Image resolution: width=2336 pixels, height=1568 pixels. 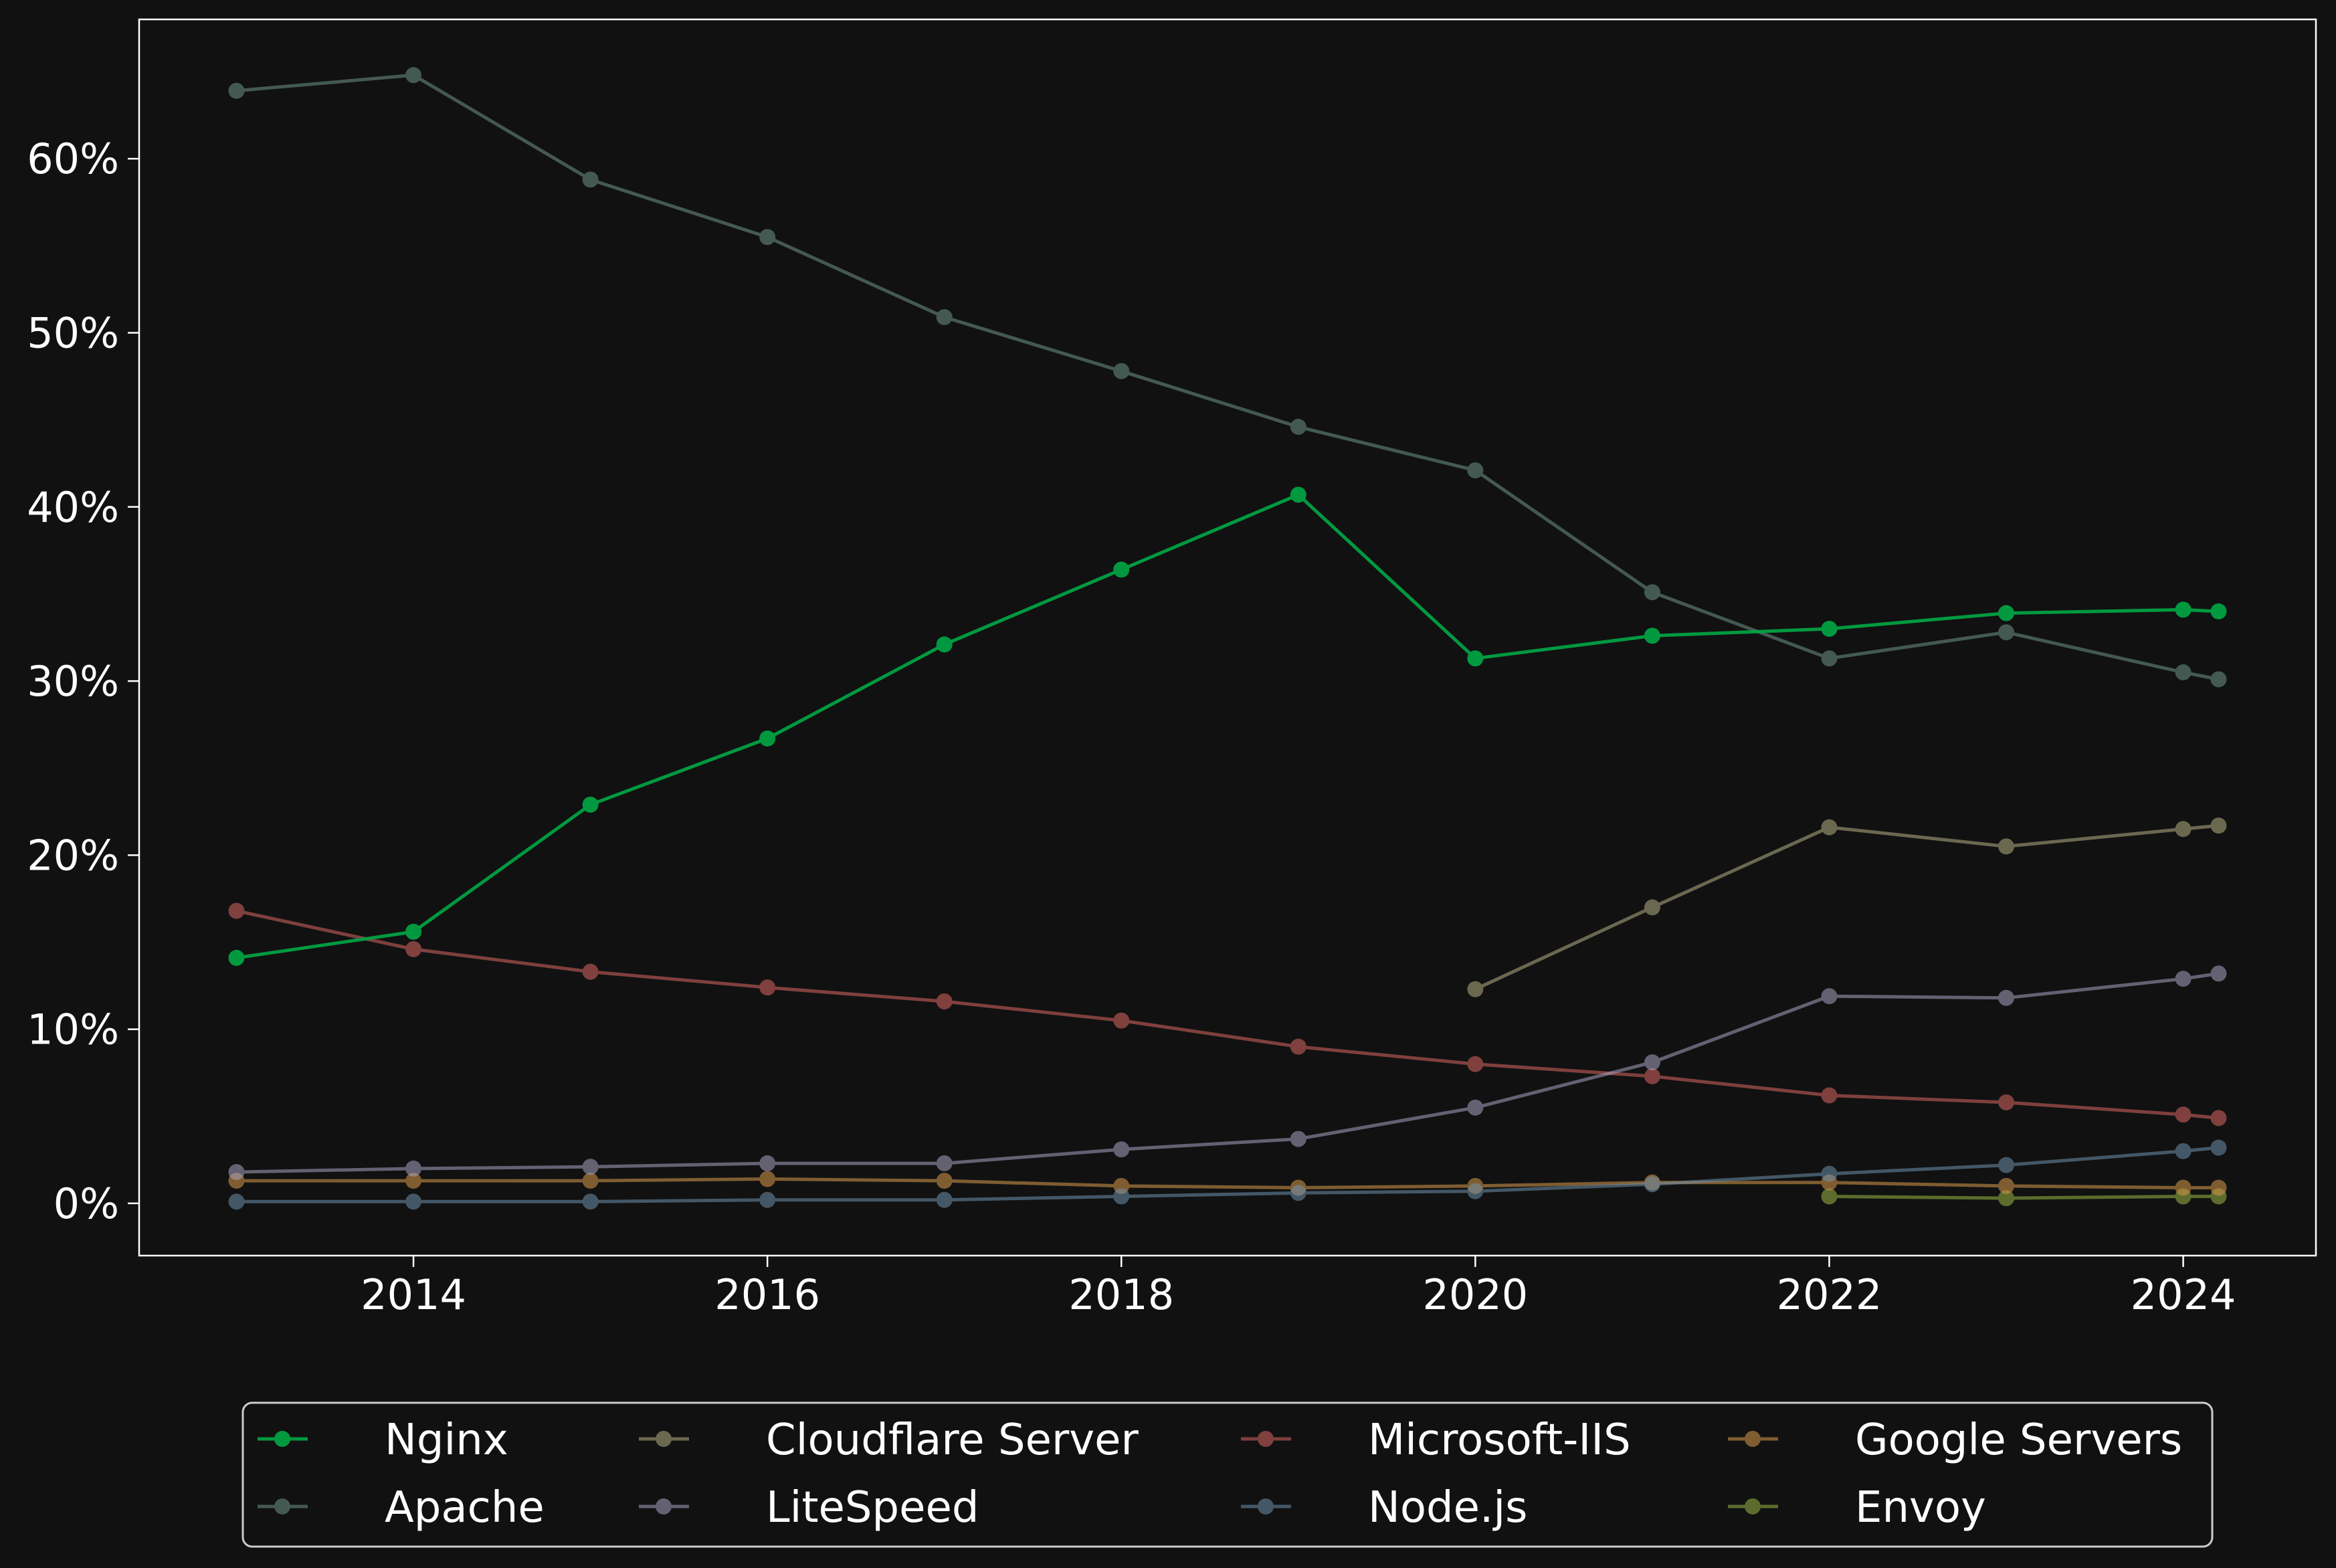 I want to click on legend-label: Envoy, so click(x=1920, y=1508).